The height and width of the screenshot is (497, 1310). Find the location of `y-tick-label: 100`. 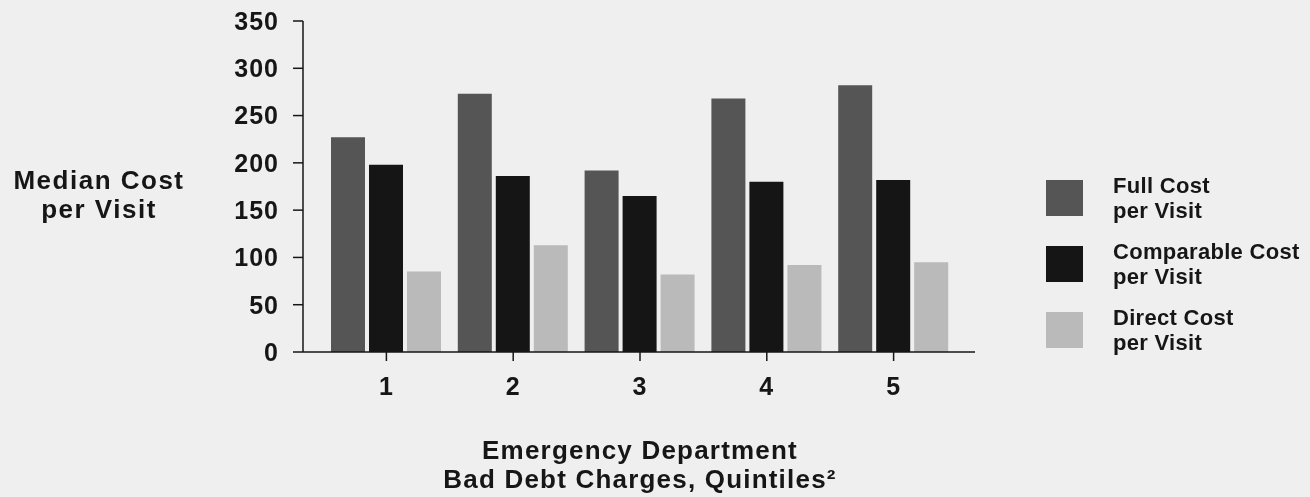

y-tick-label: 100 is located at coordinates (256, 257).